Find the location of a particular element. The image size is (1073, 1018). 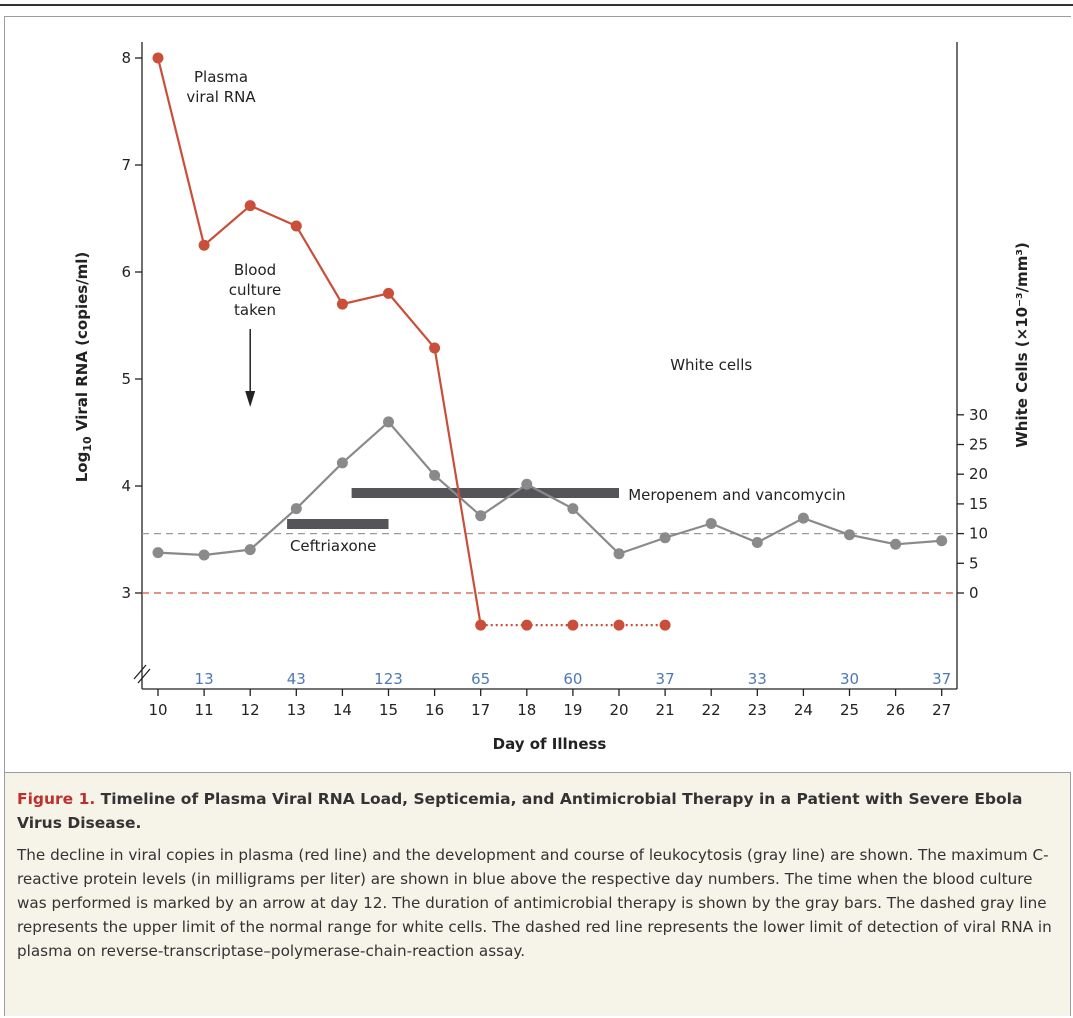

y-left-axis-title: Log10 Viral RNA (copies/ml) is located at coordinates (83, 367).